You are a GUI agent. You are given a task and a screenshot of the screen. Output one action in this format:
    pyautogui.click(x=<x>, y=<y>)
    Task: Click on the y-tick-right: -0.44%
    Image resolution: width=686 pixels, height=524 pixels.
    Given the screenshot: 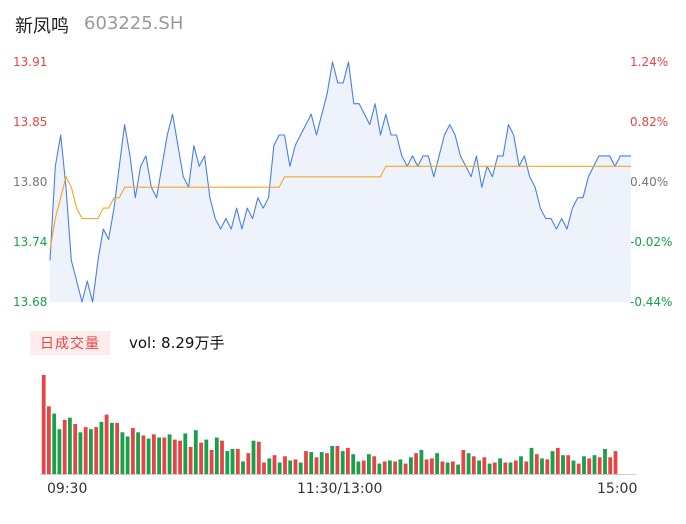 What is the action you would take?
    pyautogui.click(x=651, y=302)
    